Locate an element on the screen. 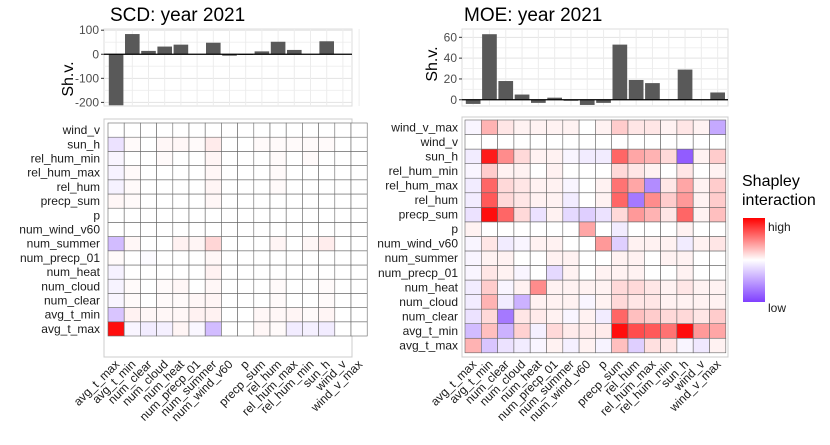 The width and height of the screenshot is (830, 445). left-bar-rel_hum_max is located at coordinates (294, 52).